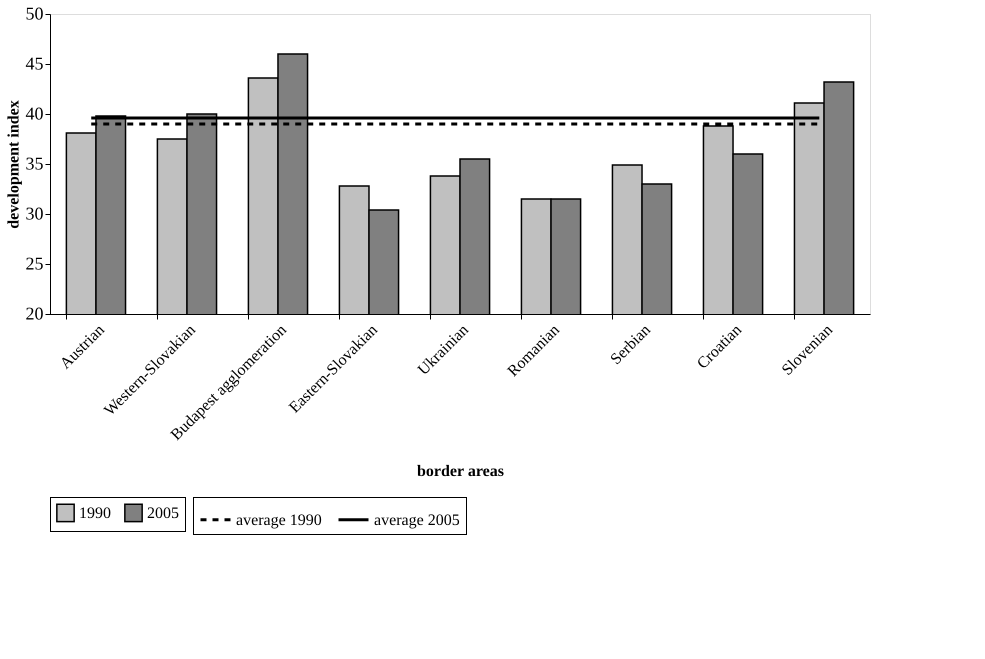 The height and width of the screenshot is (659, 985). What do you see at coordinates (35, 264) in the screenshot?
I see `y-tick-label: 25` at bounding box center [35, 264].